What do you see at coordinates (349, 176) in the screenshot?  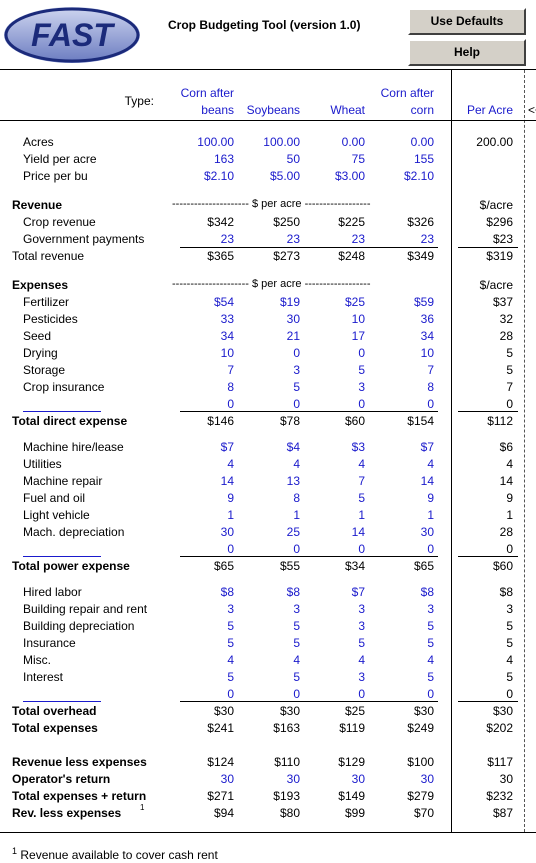 I see `cell-value: $3.00` at bounding box center [349, 176].